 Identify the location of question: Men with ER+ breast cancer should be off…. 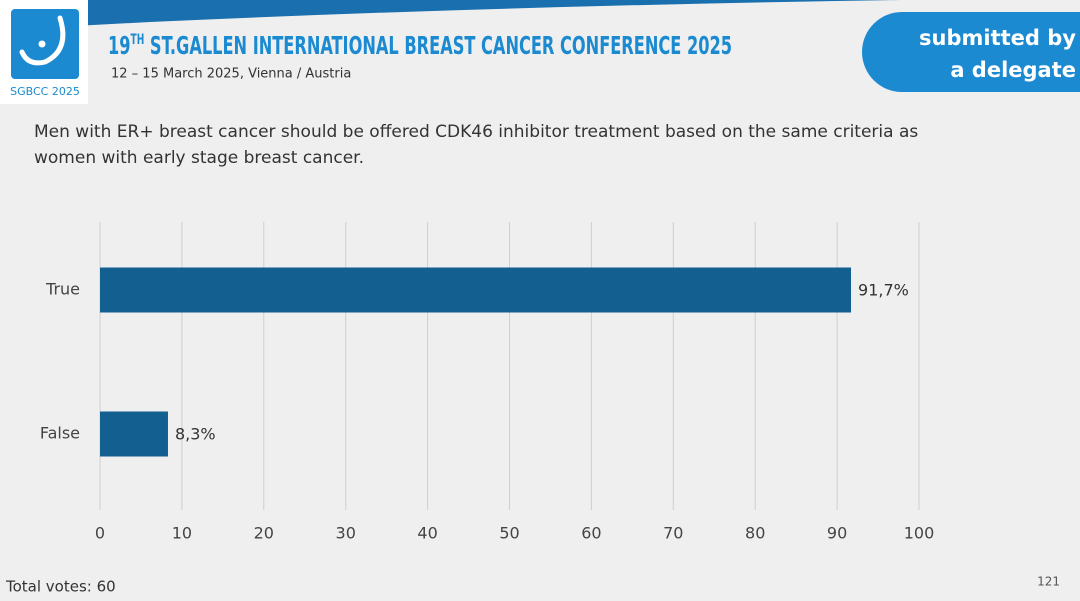
(476, 145).